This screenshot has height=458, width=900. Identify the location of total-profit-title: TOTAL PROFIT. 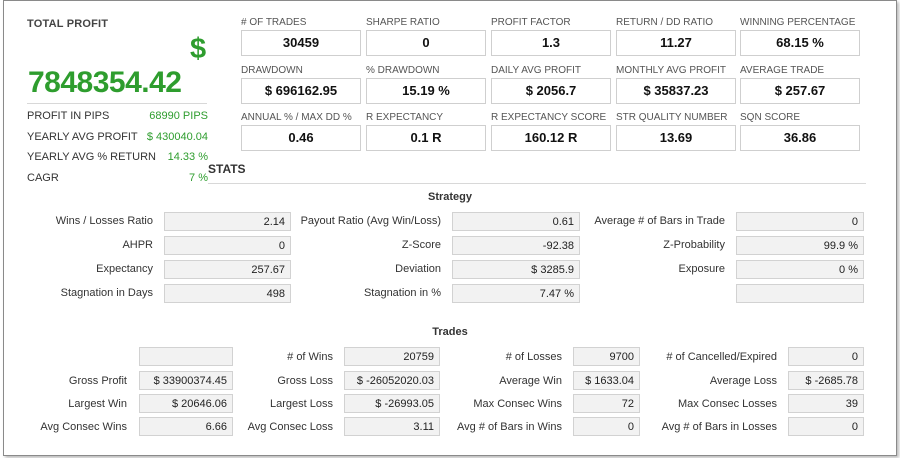
(68, 24).